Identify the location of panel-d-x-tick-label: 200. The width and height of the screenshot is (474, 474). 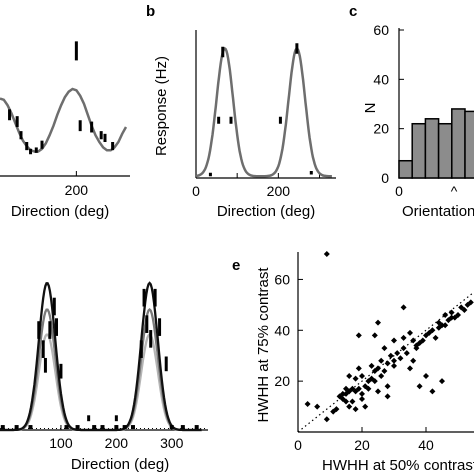
(117, 443).